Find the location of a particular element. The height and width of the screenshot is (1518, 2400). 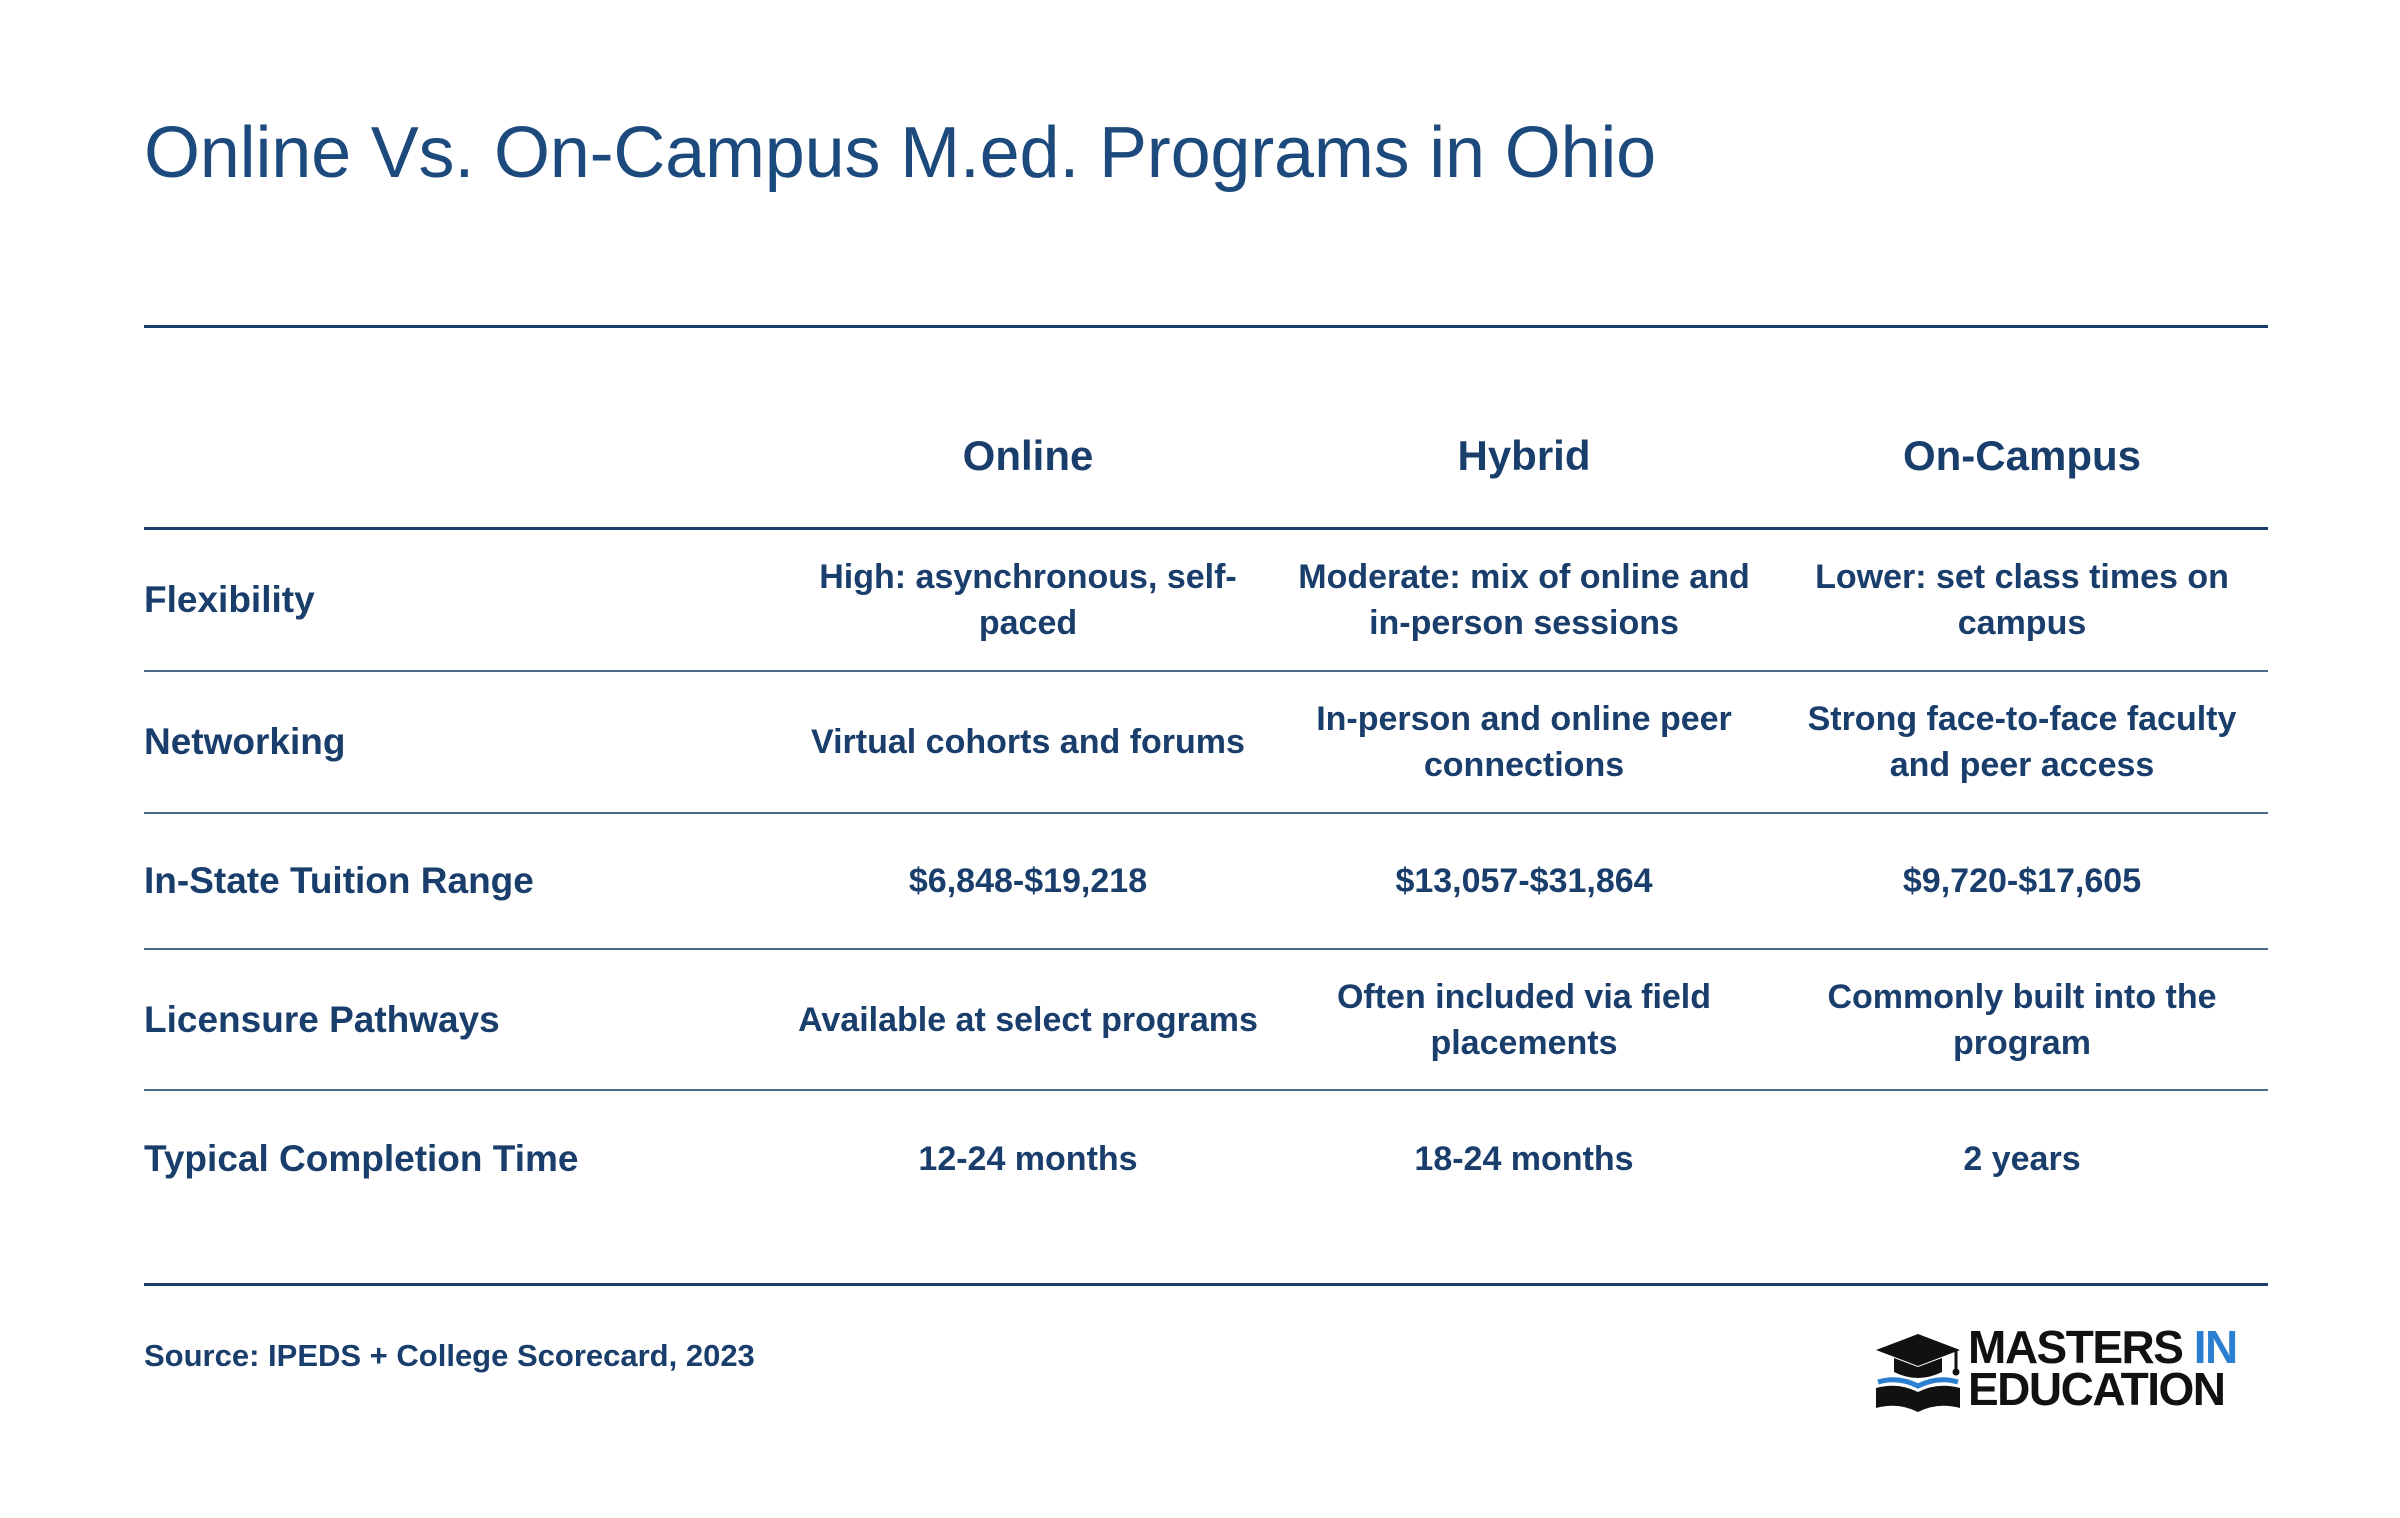

column-header-online: Online is located at coordinates (1028, 455).